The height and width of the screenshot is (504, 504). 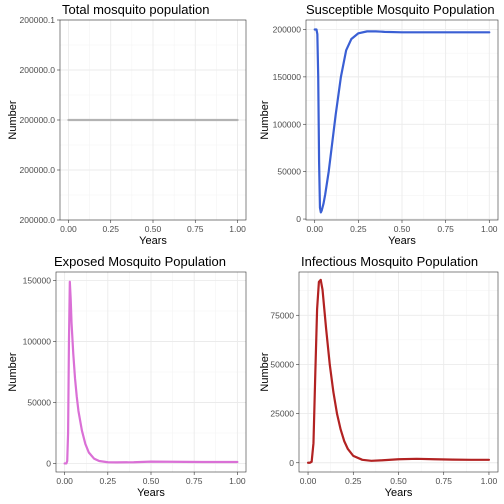 What do you see at coordinates (389, 261) in the screenshot?
I see `panel-title: Infectious Mosquito Population` at bounding box center [389, 261].